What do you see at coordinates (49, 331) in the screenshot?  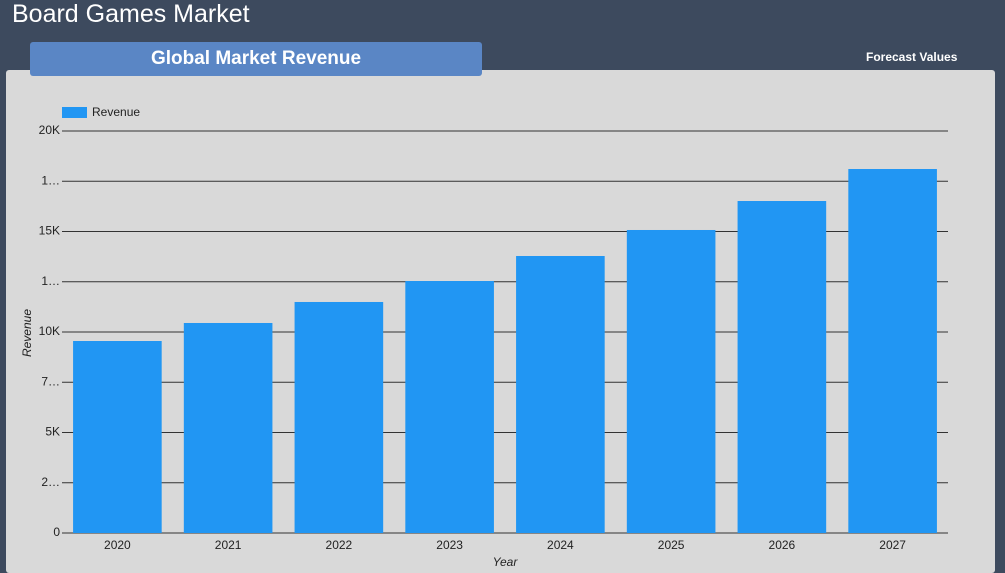 I see `y-tick-label: 10K` at bounding box center [49, 331].